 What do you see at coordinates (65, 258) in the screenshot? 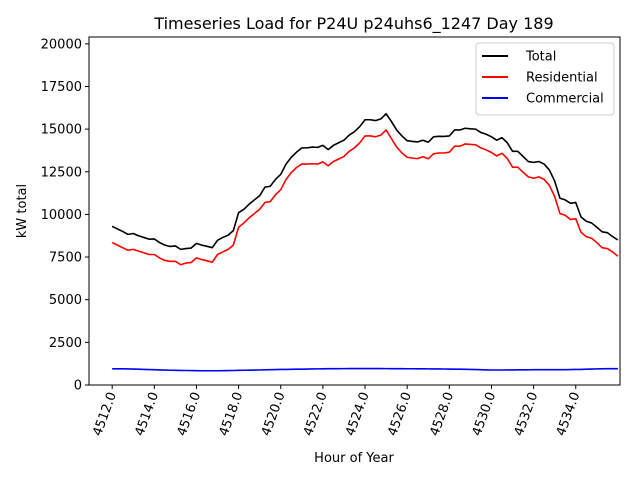
I see `y-tick-label: 7500` at bounding box center [65, 258].